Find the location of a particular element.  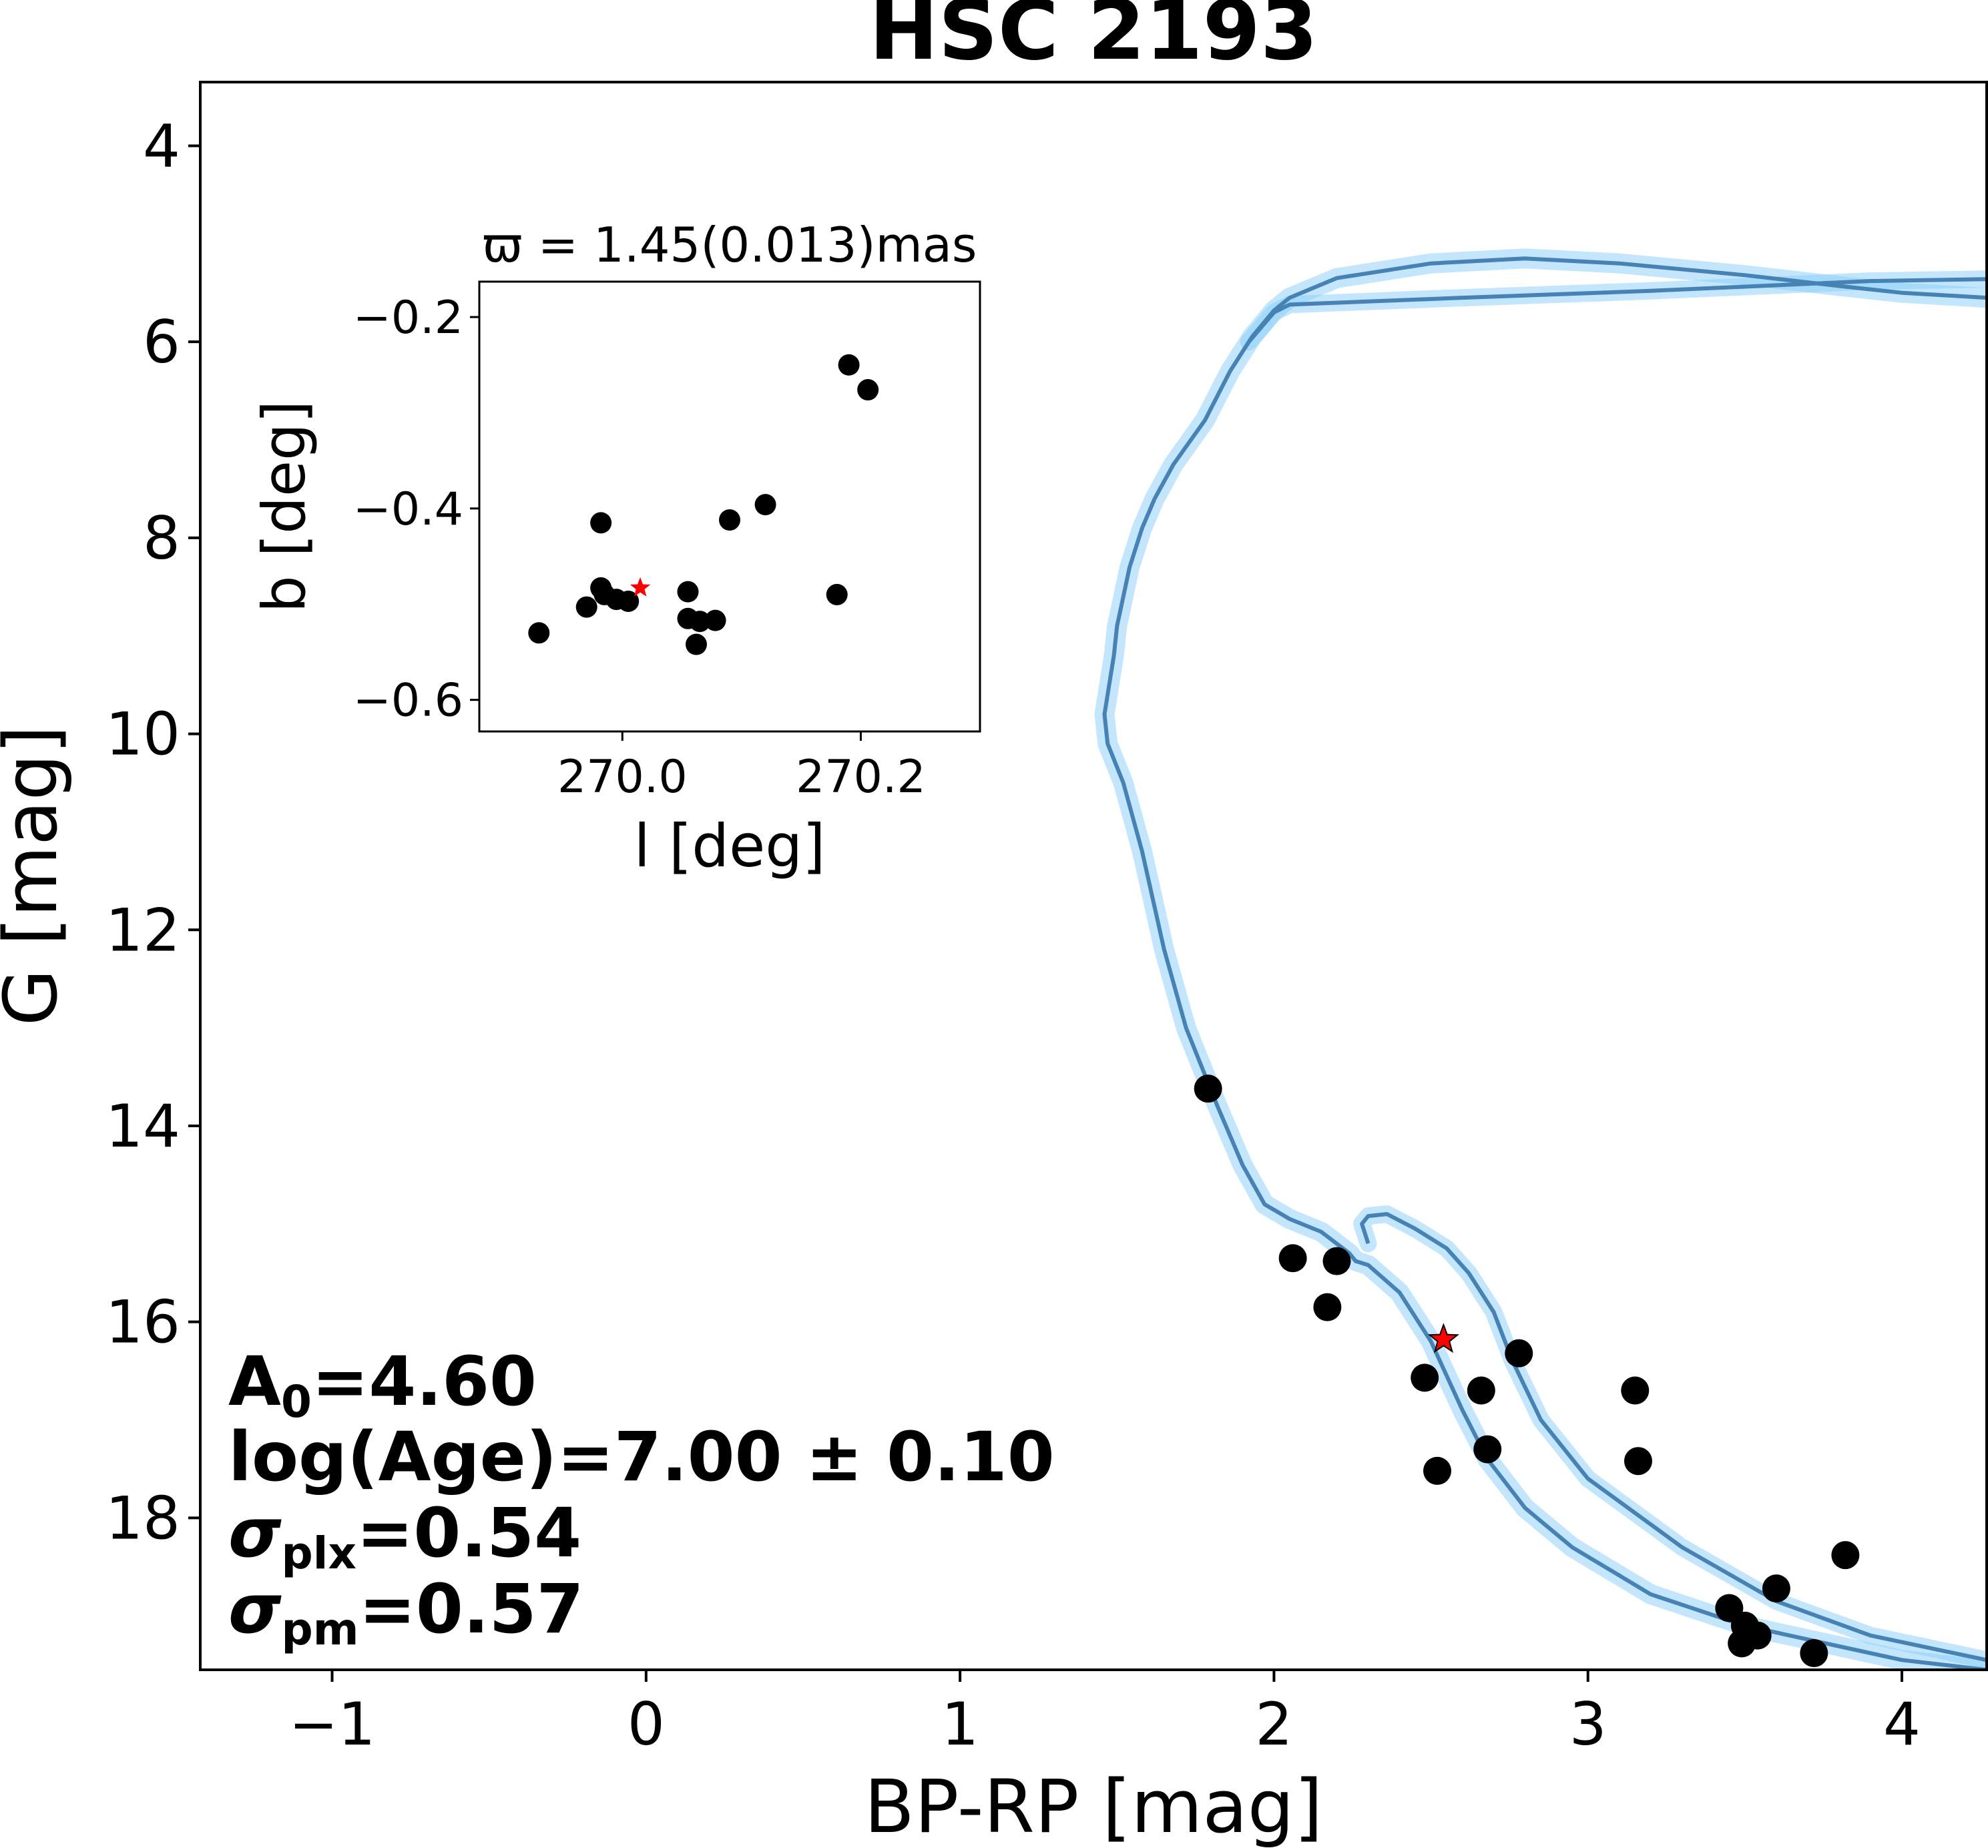

main-y-ticks: 4 6 8 10 12 14 16 18 is located at coordinates (153, 831).